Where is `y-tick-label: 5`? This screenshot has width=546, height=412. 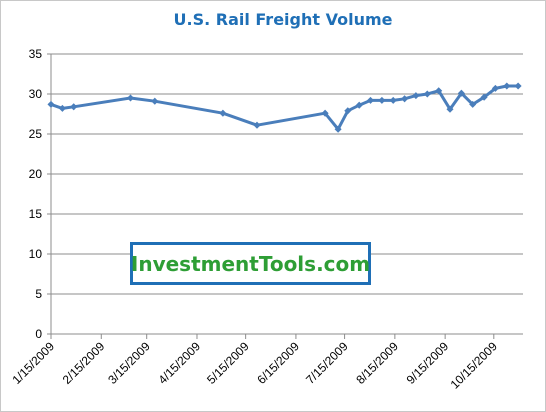
y-tick-label: 5 is located at coordinates (38, 294).